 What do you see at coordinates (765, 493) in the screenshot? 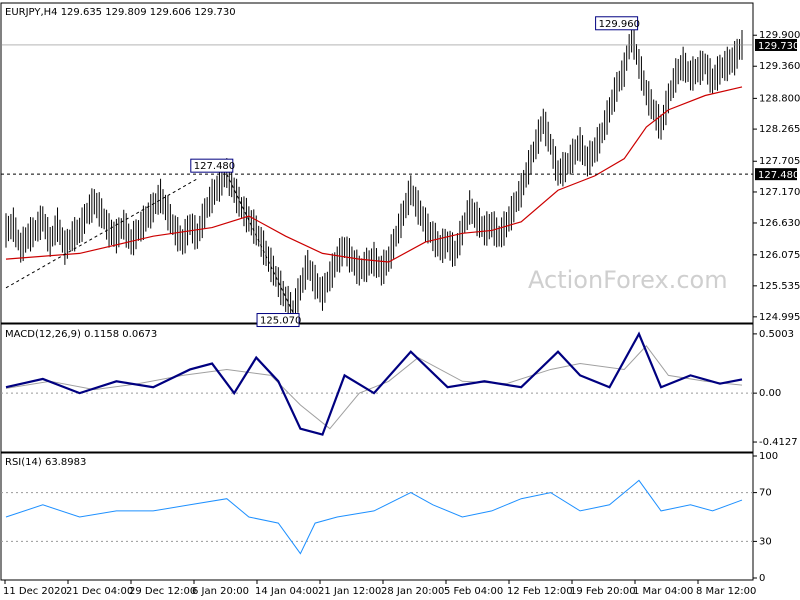
I see `rsi-tick-label: 70` at bounding box center [765, 493].